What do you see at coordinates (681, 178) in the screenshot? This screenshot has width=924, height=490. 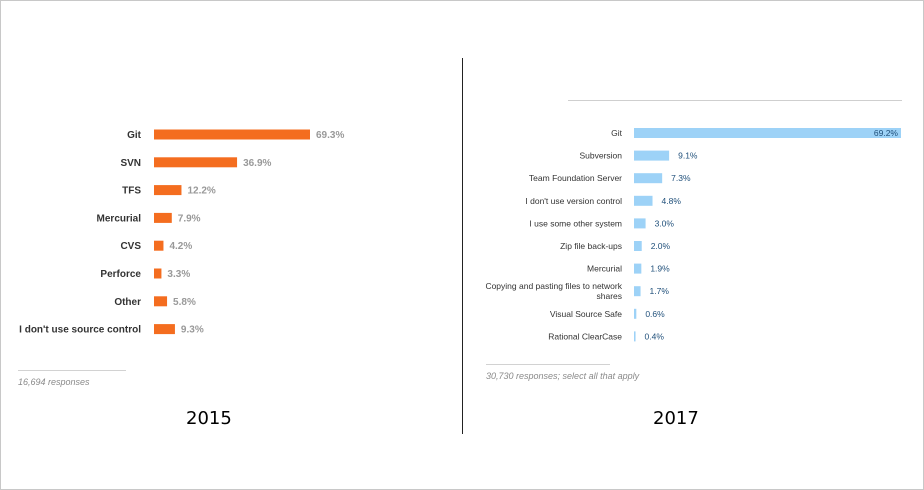 I see `value-label-2017: 7.3%` at bounding box center [681, 178].